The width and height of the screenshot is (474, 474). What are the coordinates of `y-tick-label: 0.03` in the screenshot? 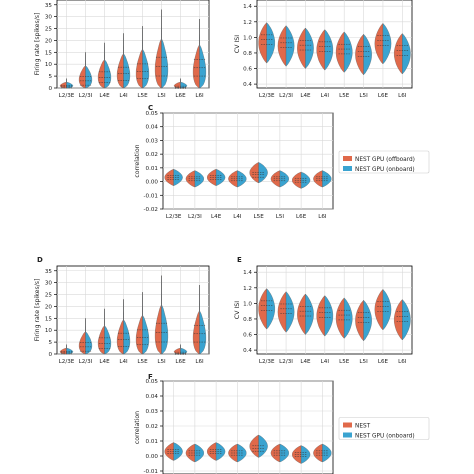 It's located at (152, 412).